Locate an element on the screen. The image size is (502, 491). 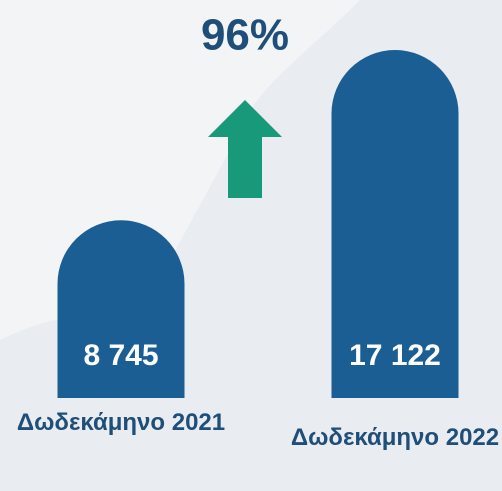
category-label: Δωδεκάμηνο 2021 is located at coordinates (121, 422).